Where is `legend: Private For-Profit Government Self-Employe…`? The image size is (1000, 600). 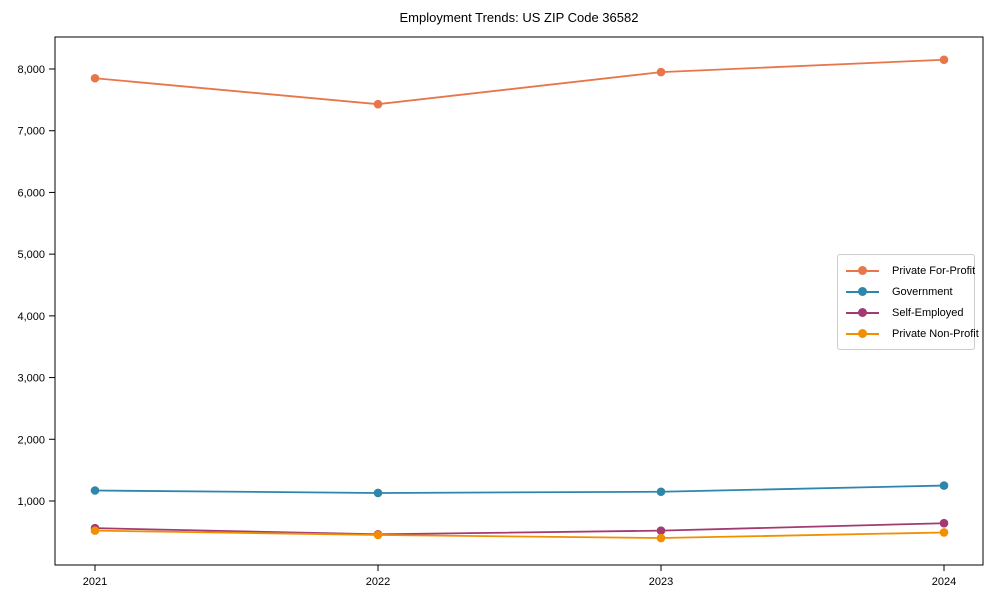 legend: Private For-Profit Government Self-Employe… is located at coordinates (908, 302).